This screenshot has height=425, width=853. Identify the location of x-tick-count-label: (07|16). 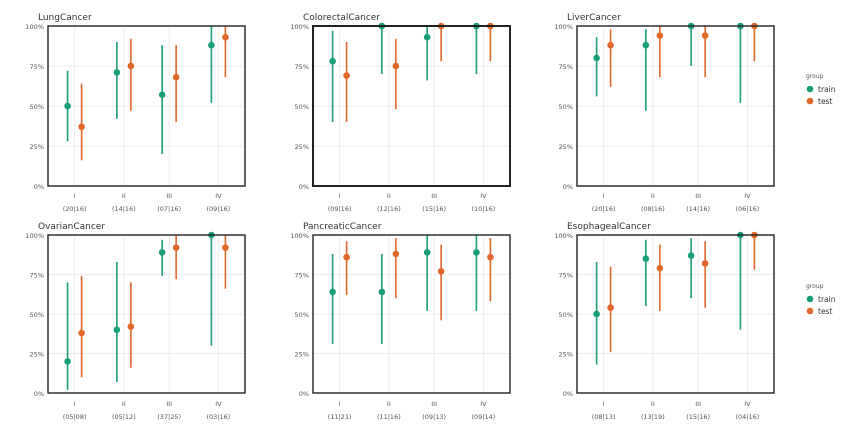
(169, 209).